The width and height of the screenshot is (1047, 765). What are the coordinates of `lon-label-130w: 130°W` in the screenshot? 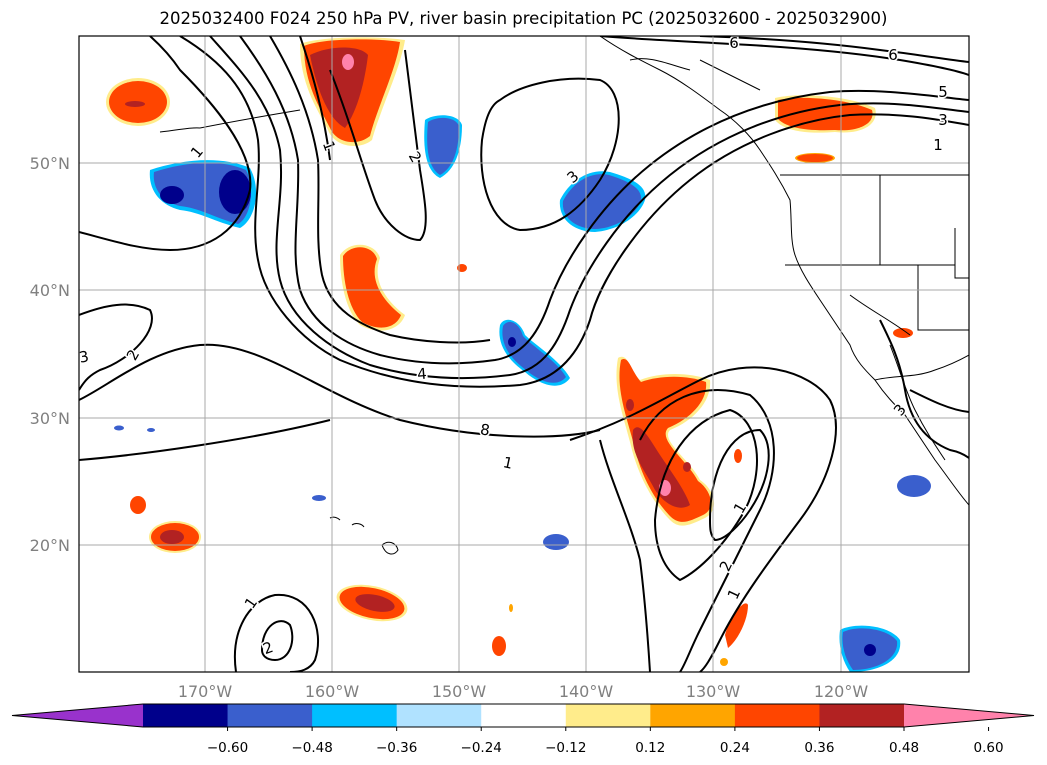 It's located at (713, 691).